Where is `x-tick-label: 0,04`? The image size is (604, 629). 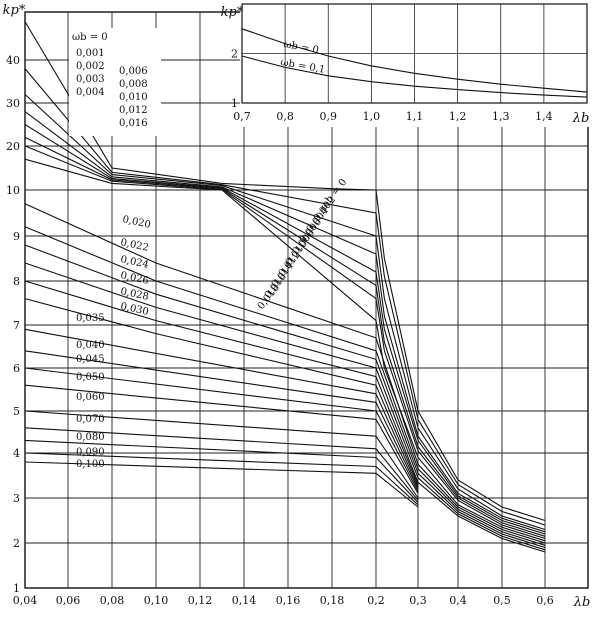 x-tick-label: 0,04 is located at coordinates (25, 600).